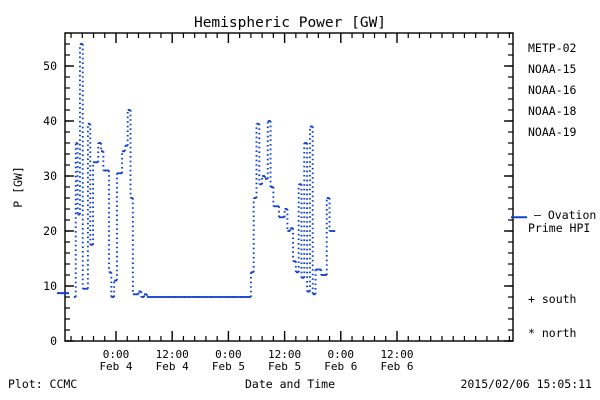 Image resolution: width=600 pixels, height=400 pixels. Describe the element at coordinates (50, 66) in the screenshot. I see `y-tick-label: 50` at that location.